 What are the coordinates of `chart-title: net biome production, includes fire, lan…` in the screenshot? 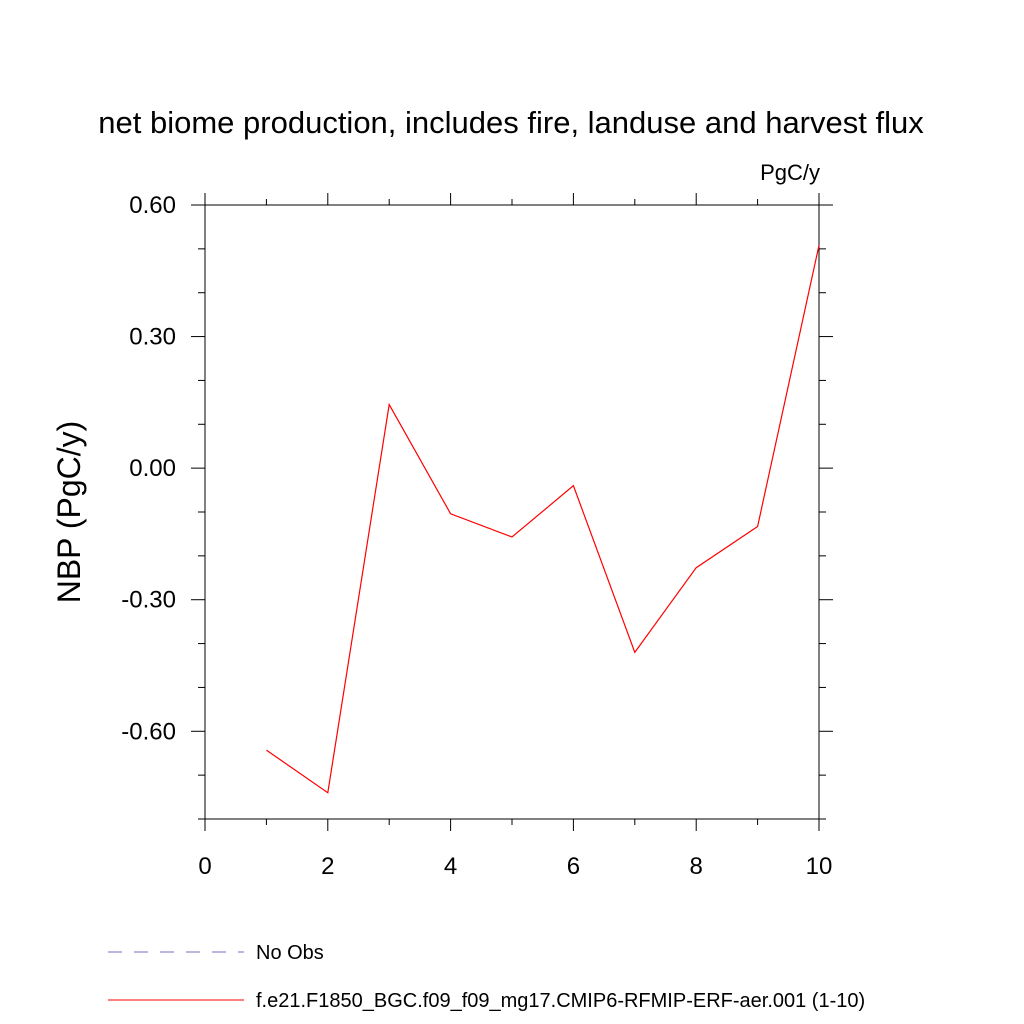 It's located at (511, 122).